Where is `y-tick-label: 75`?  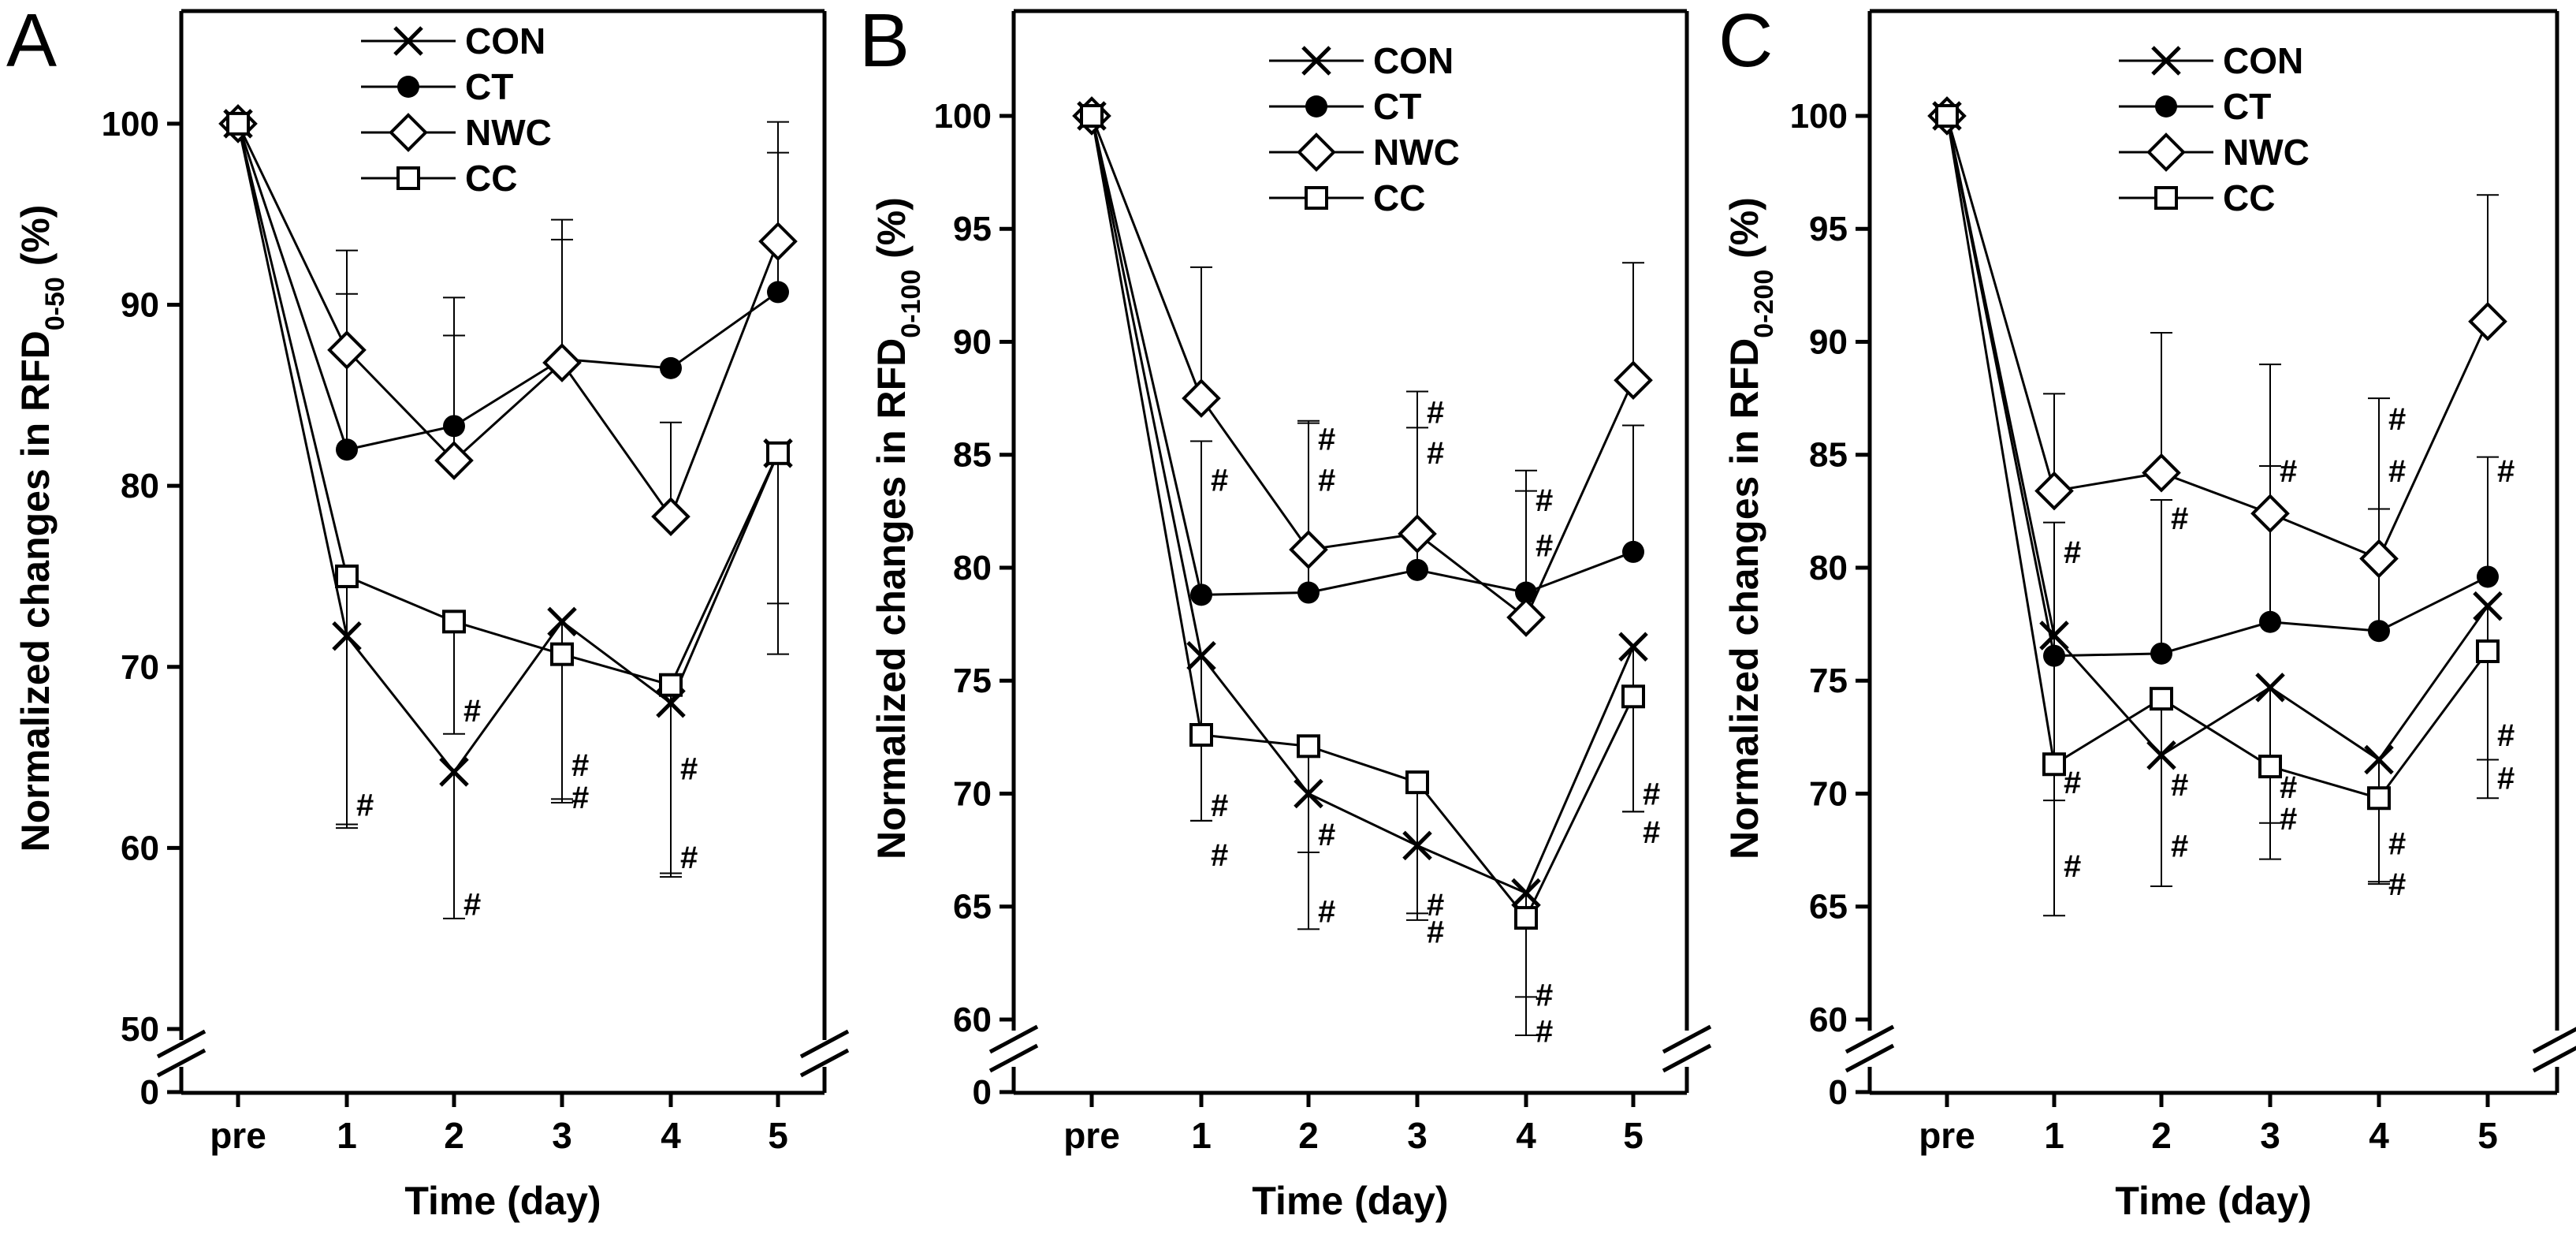 y-tick-label: 75 is located at coordinates (972, 681).